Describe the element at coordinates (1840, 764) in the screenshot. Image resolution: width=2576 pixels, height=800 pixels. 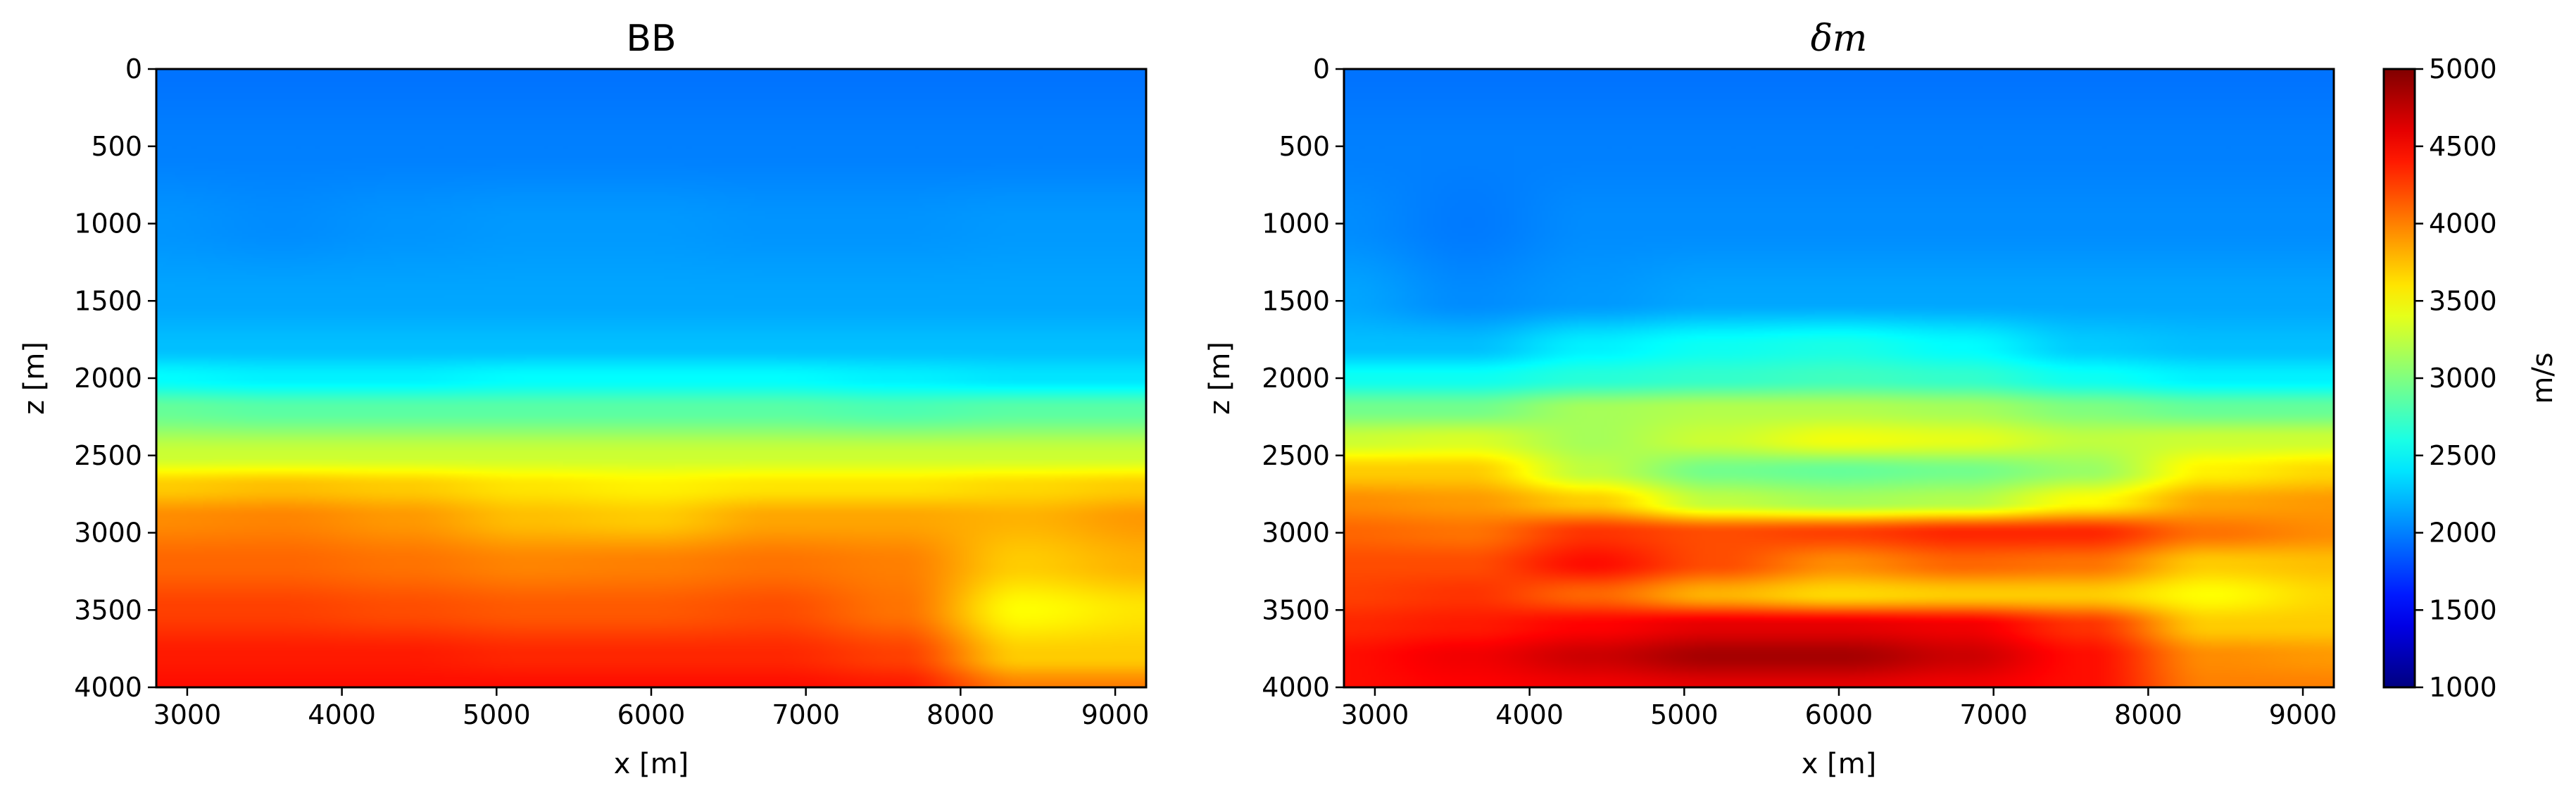
I see `x-axis-label-dm: x [m]` at that location.